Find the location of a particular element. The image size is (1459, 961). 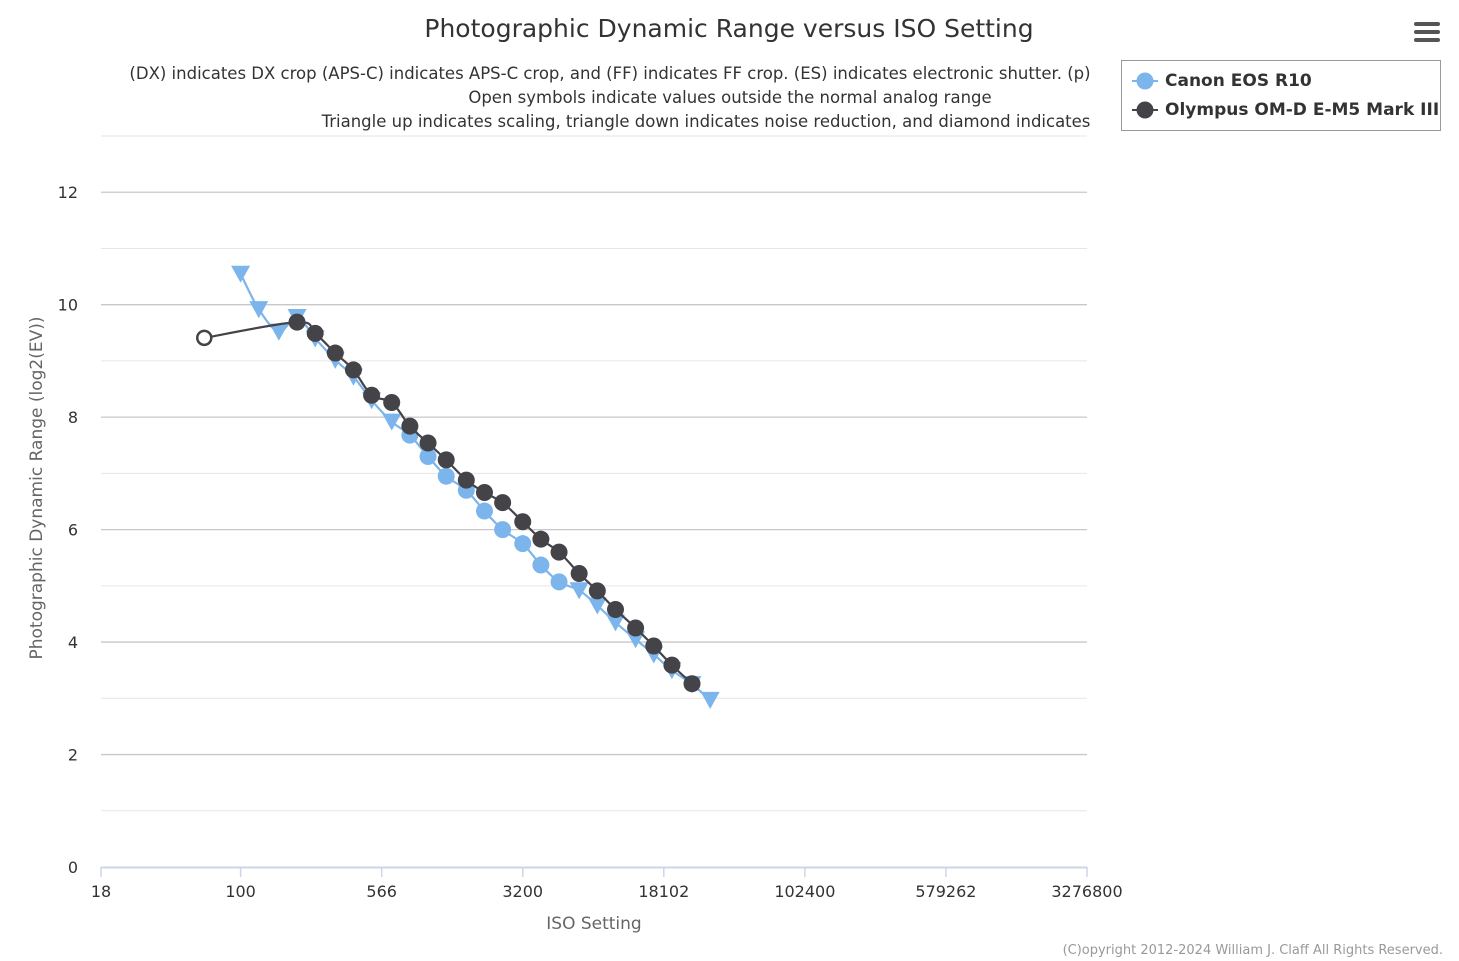

series-olympus is located at coordinates (448, 503).